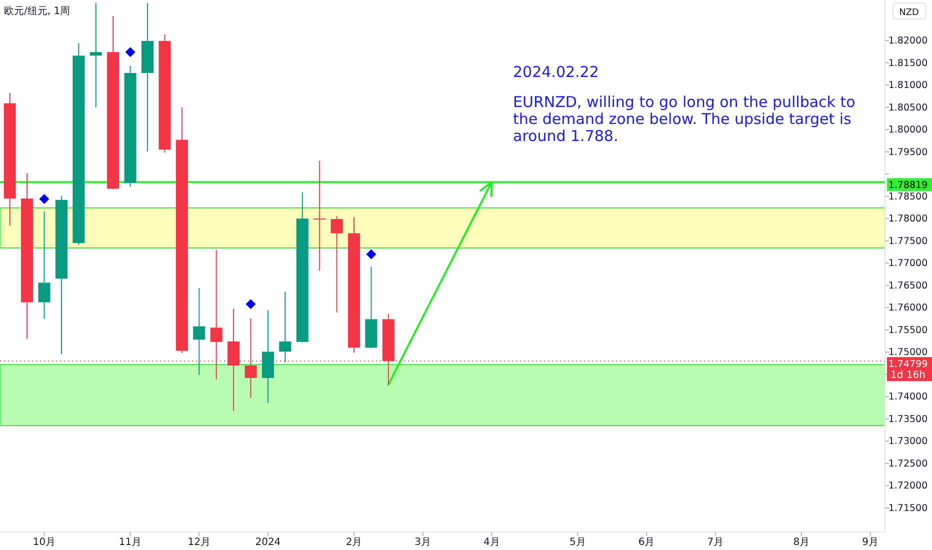  Describe the element at coordinates (556, 72) in the screenshot. I see `annotation: 2024.02.22` at that location.